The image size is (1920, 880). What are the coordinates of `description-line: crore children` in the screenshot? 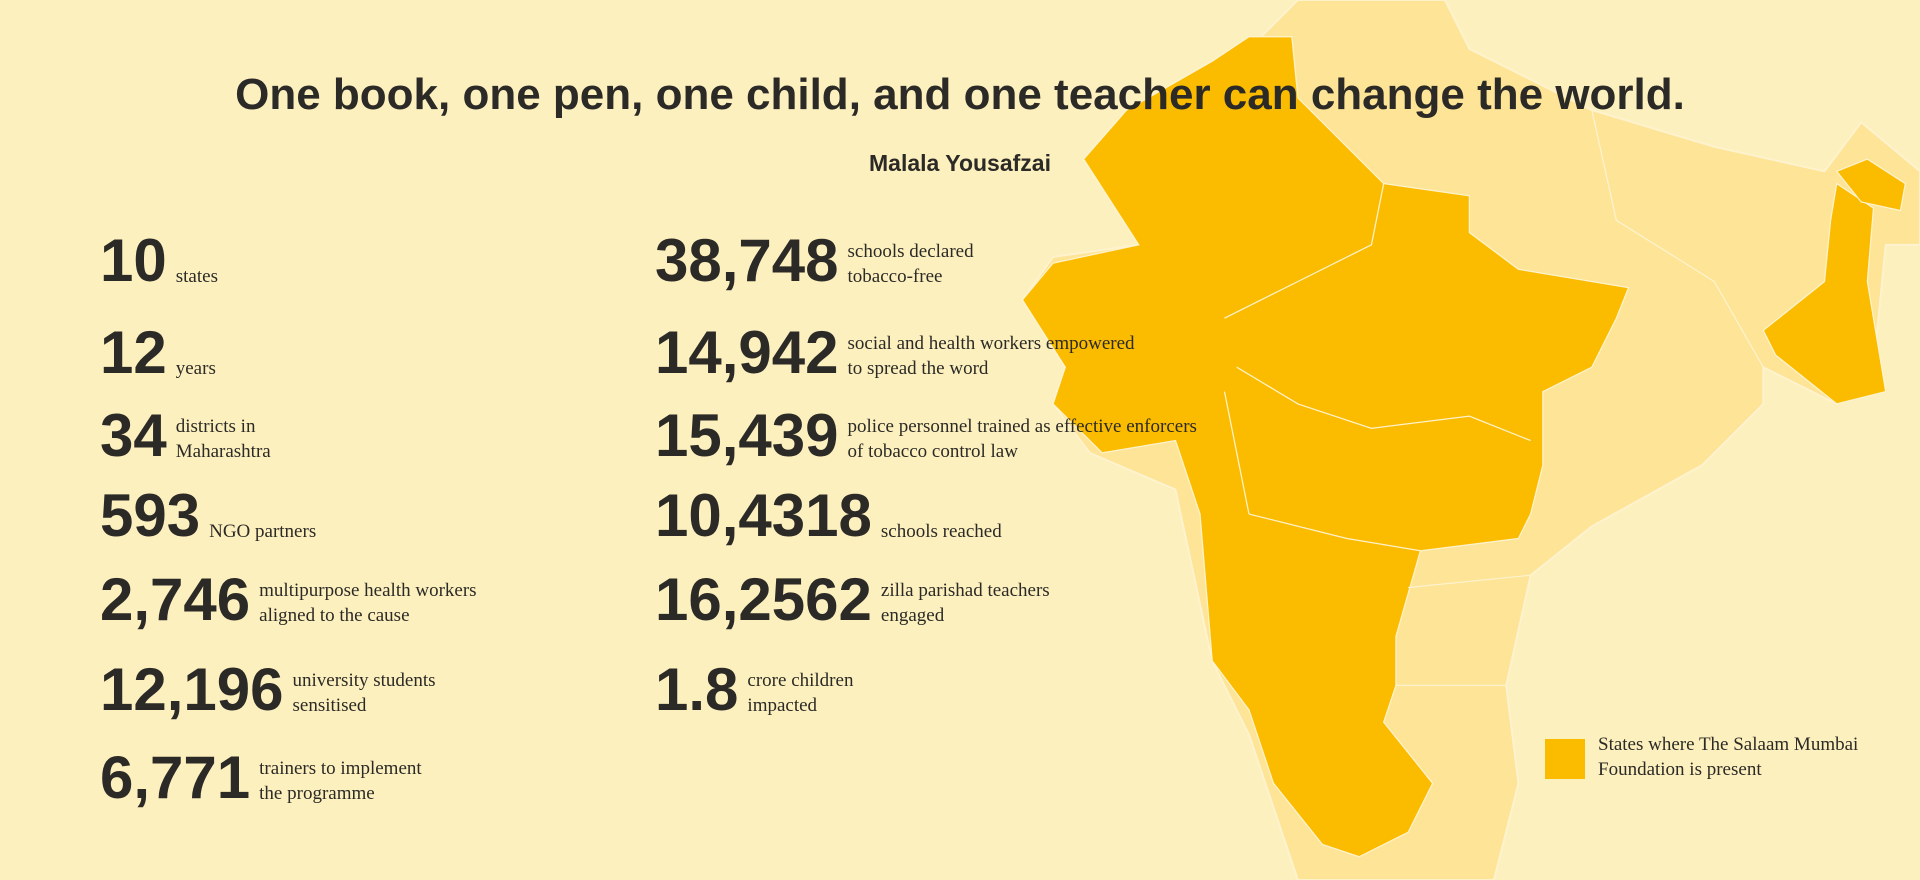 It's located at (800, 680).